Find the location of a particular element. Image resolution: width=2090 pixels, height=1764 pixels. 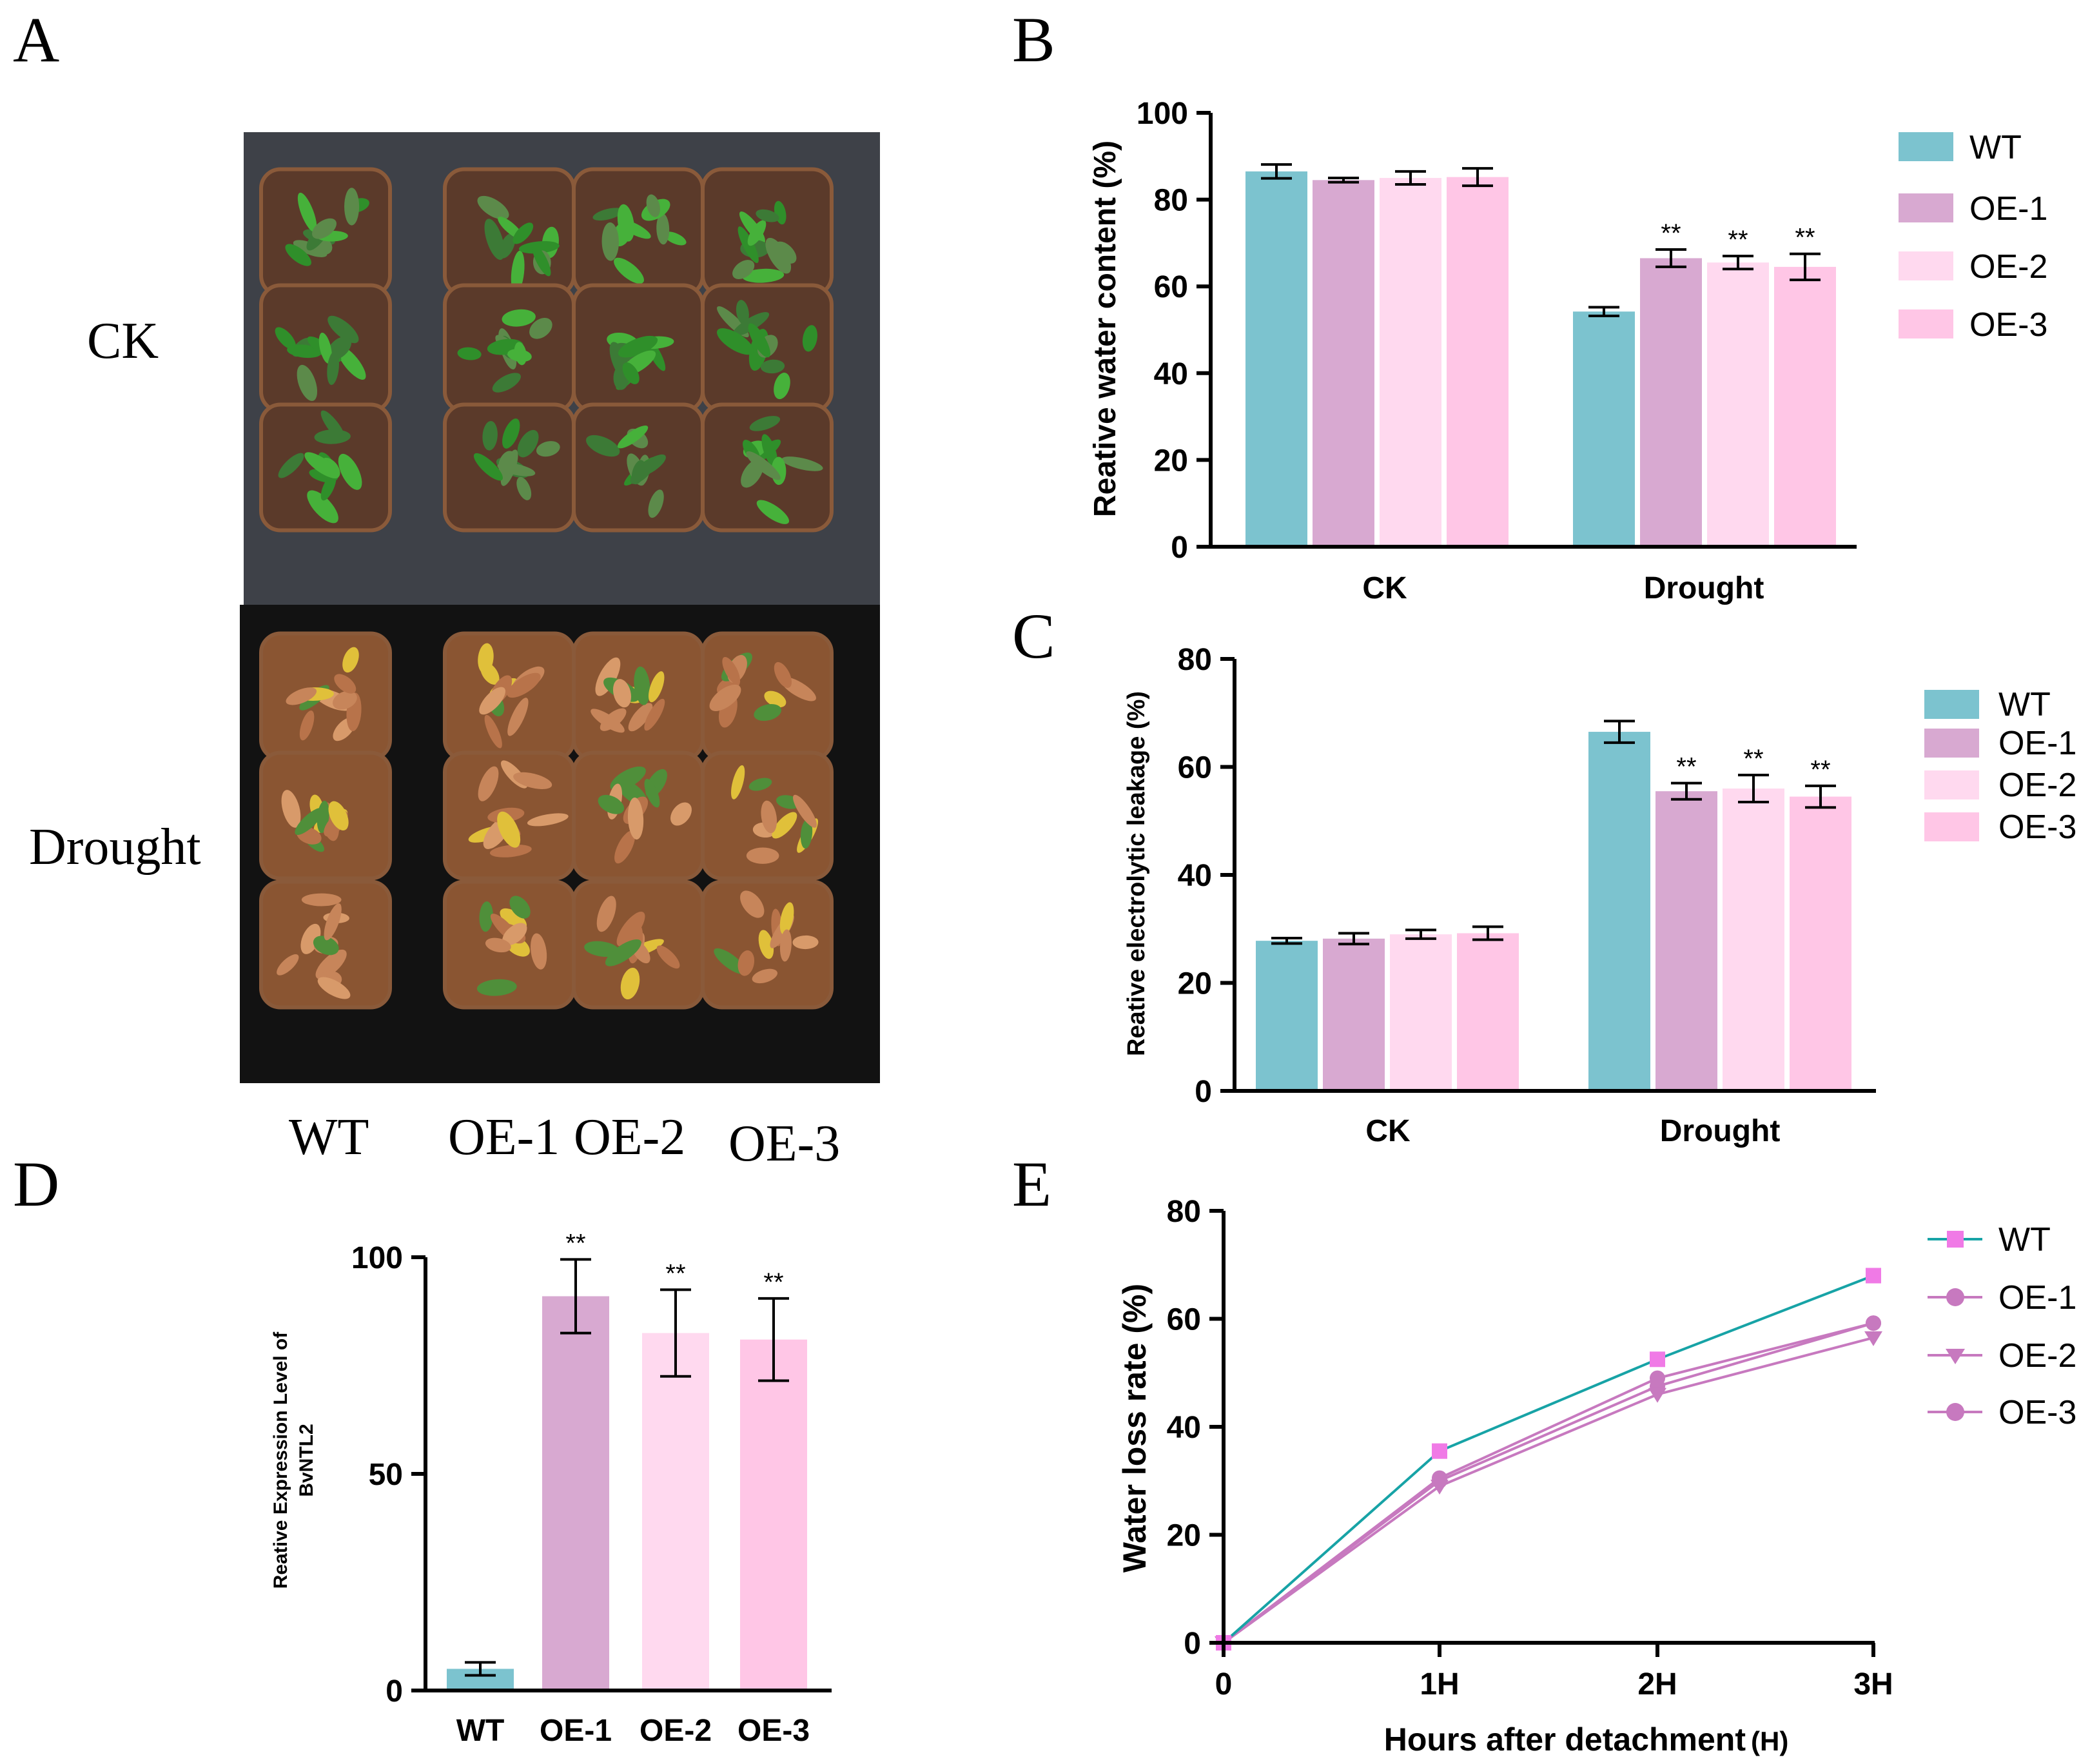

chart-c-y-axis-label: Reative electrolytic leakage (%) is located at coordinates (1136, 873).